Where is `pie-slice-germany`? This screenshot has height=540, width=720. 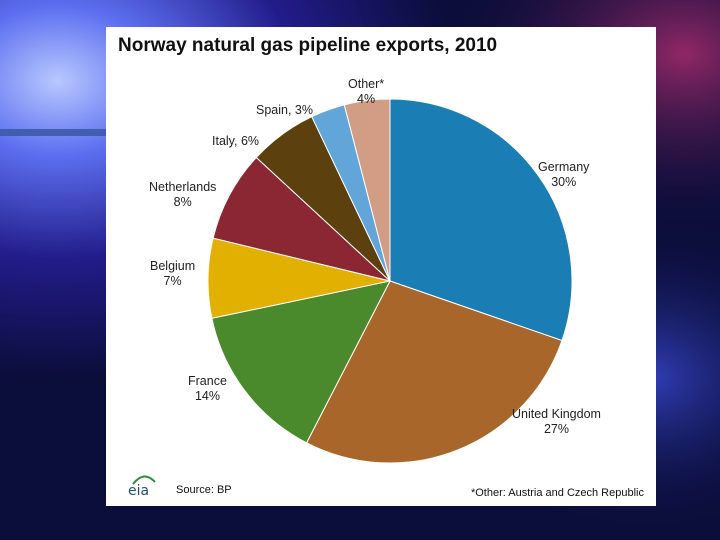
pie-slice-germany is located at coordinates (481, 220).